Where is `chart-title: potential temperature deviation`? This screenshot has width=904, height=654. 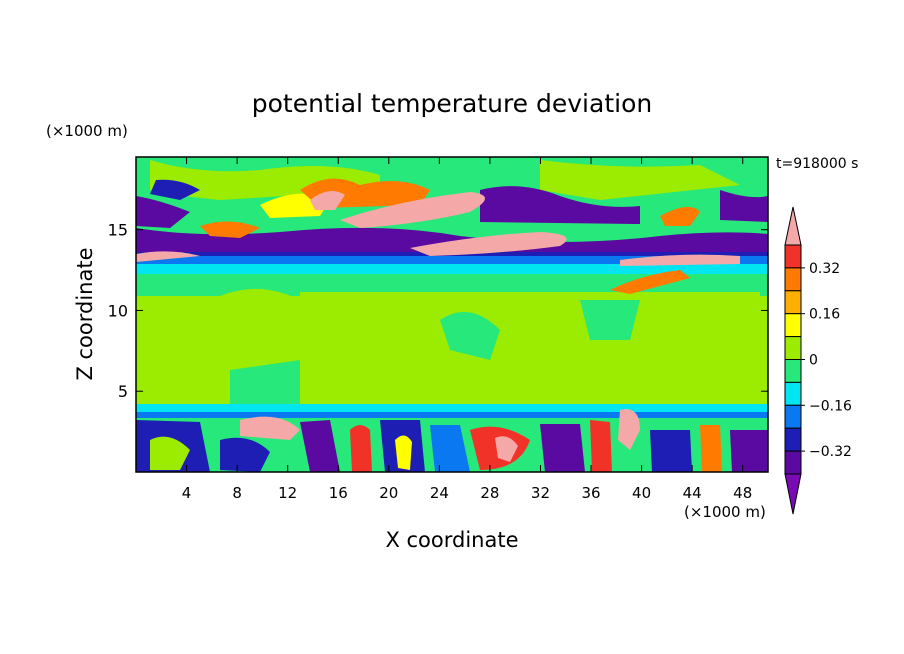 chart-title: potential temperature deviation is located at coordinates (452, 103).